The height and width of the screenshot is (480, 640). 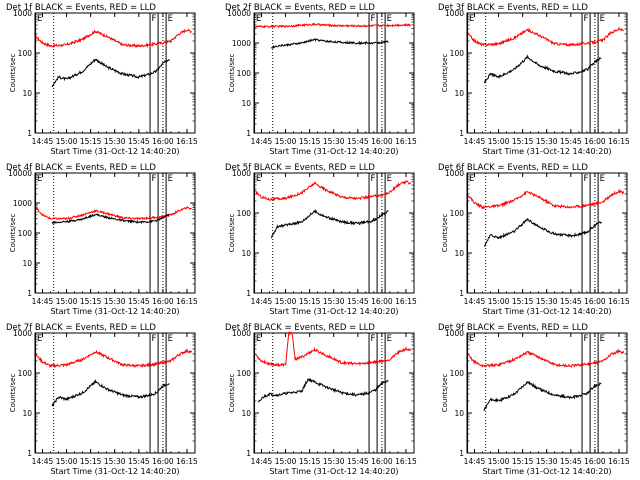 What do you see at coordinates (81, 8) in the screenshot?
I see `panel-title: Det 1f BLACK = Events, RED = LLD` at bounding box center [81, 8].